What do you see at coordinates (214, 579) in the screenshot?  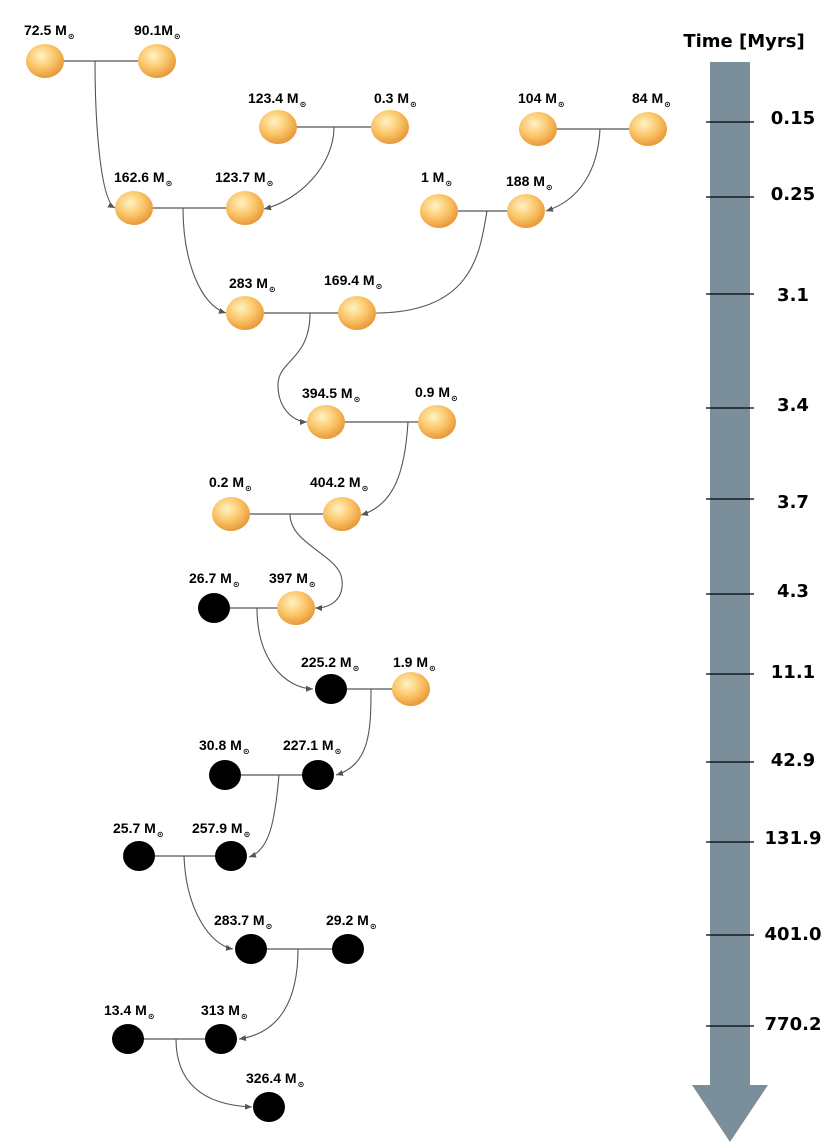 I see `mass-label: 26.7 M⊙` at bounding box center [214, 579].